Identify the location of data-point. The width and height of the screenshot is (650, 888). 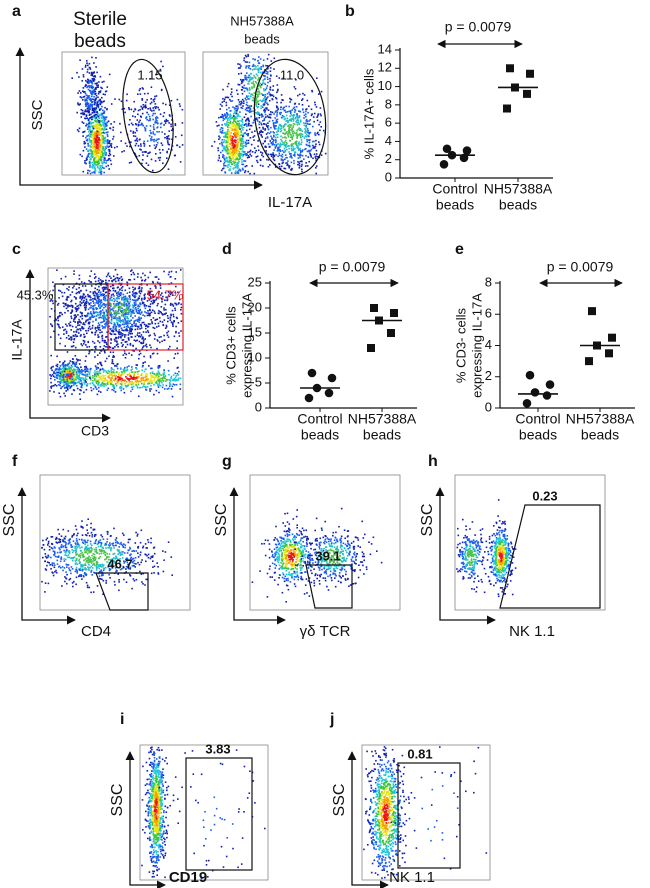
(530, 375).